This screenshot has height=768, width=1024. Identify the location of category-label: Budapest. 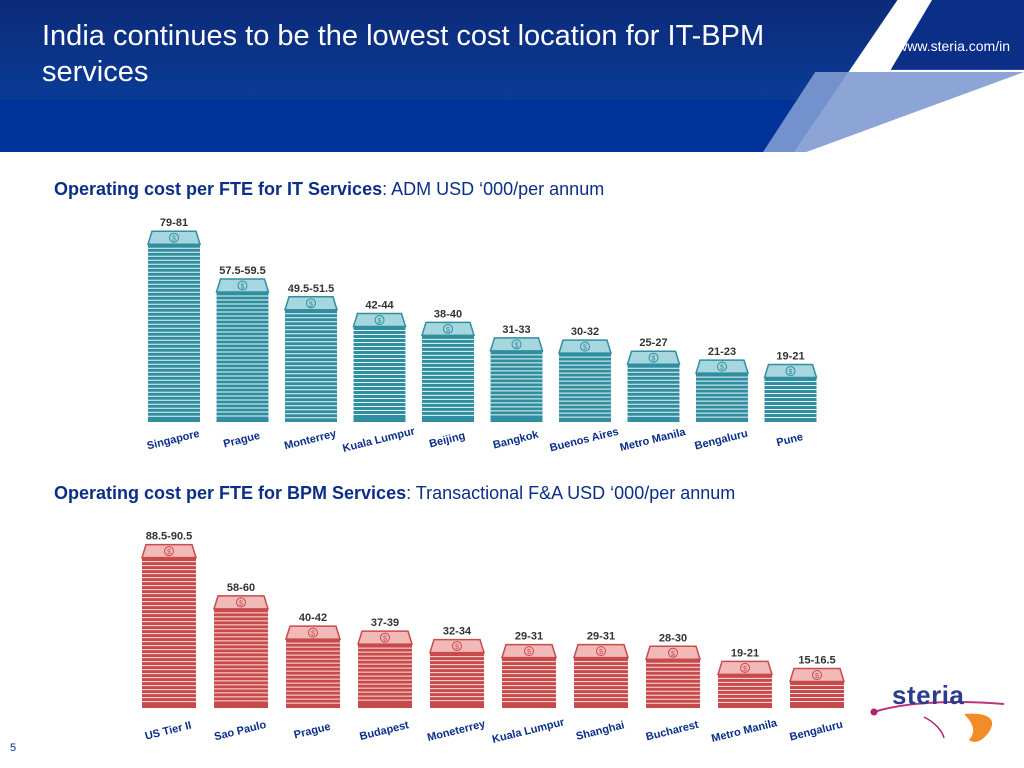
(385, 731).